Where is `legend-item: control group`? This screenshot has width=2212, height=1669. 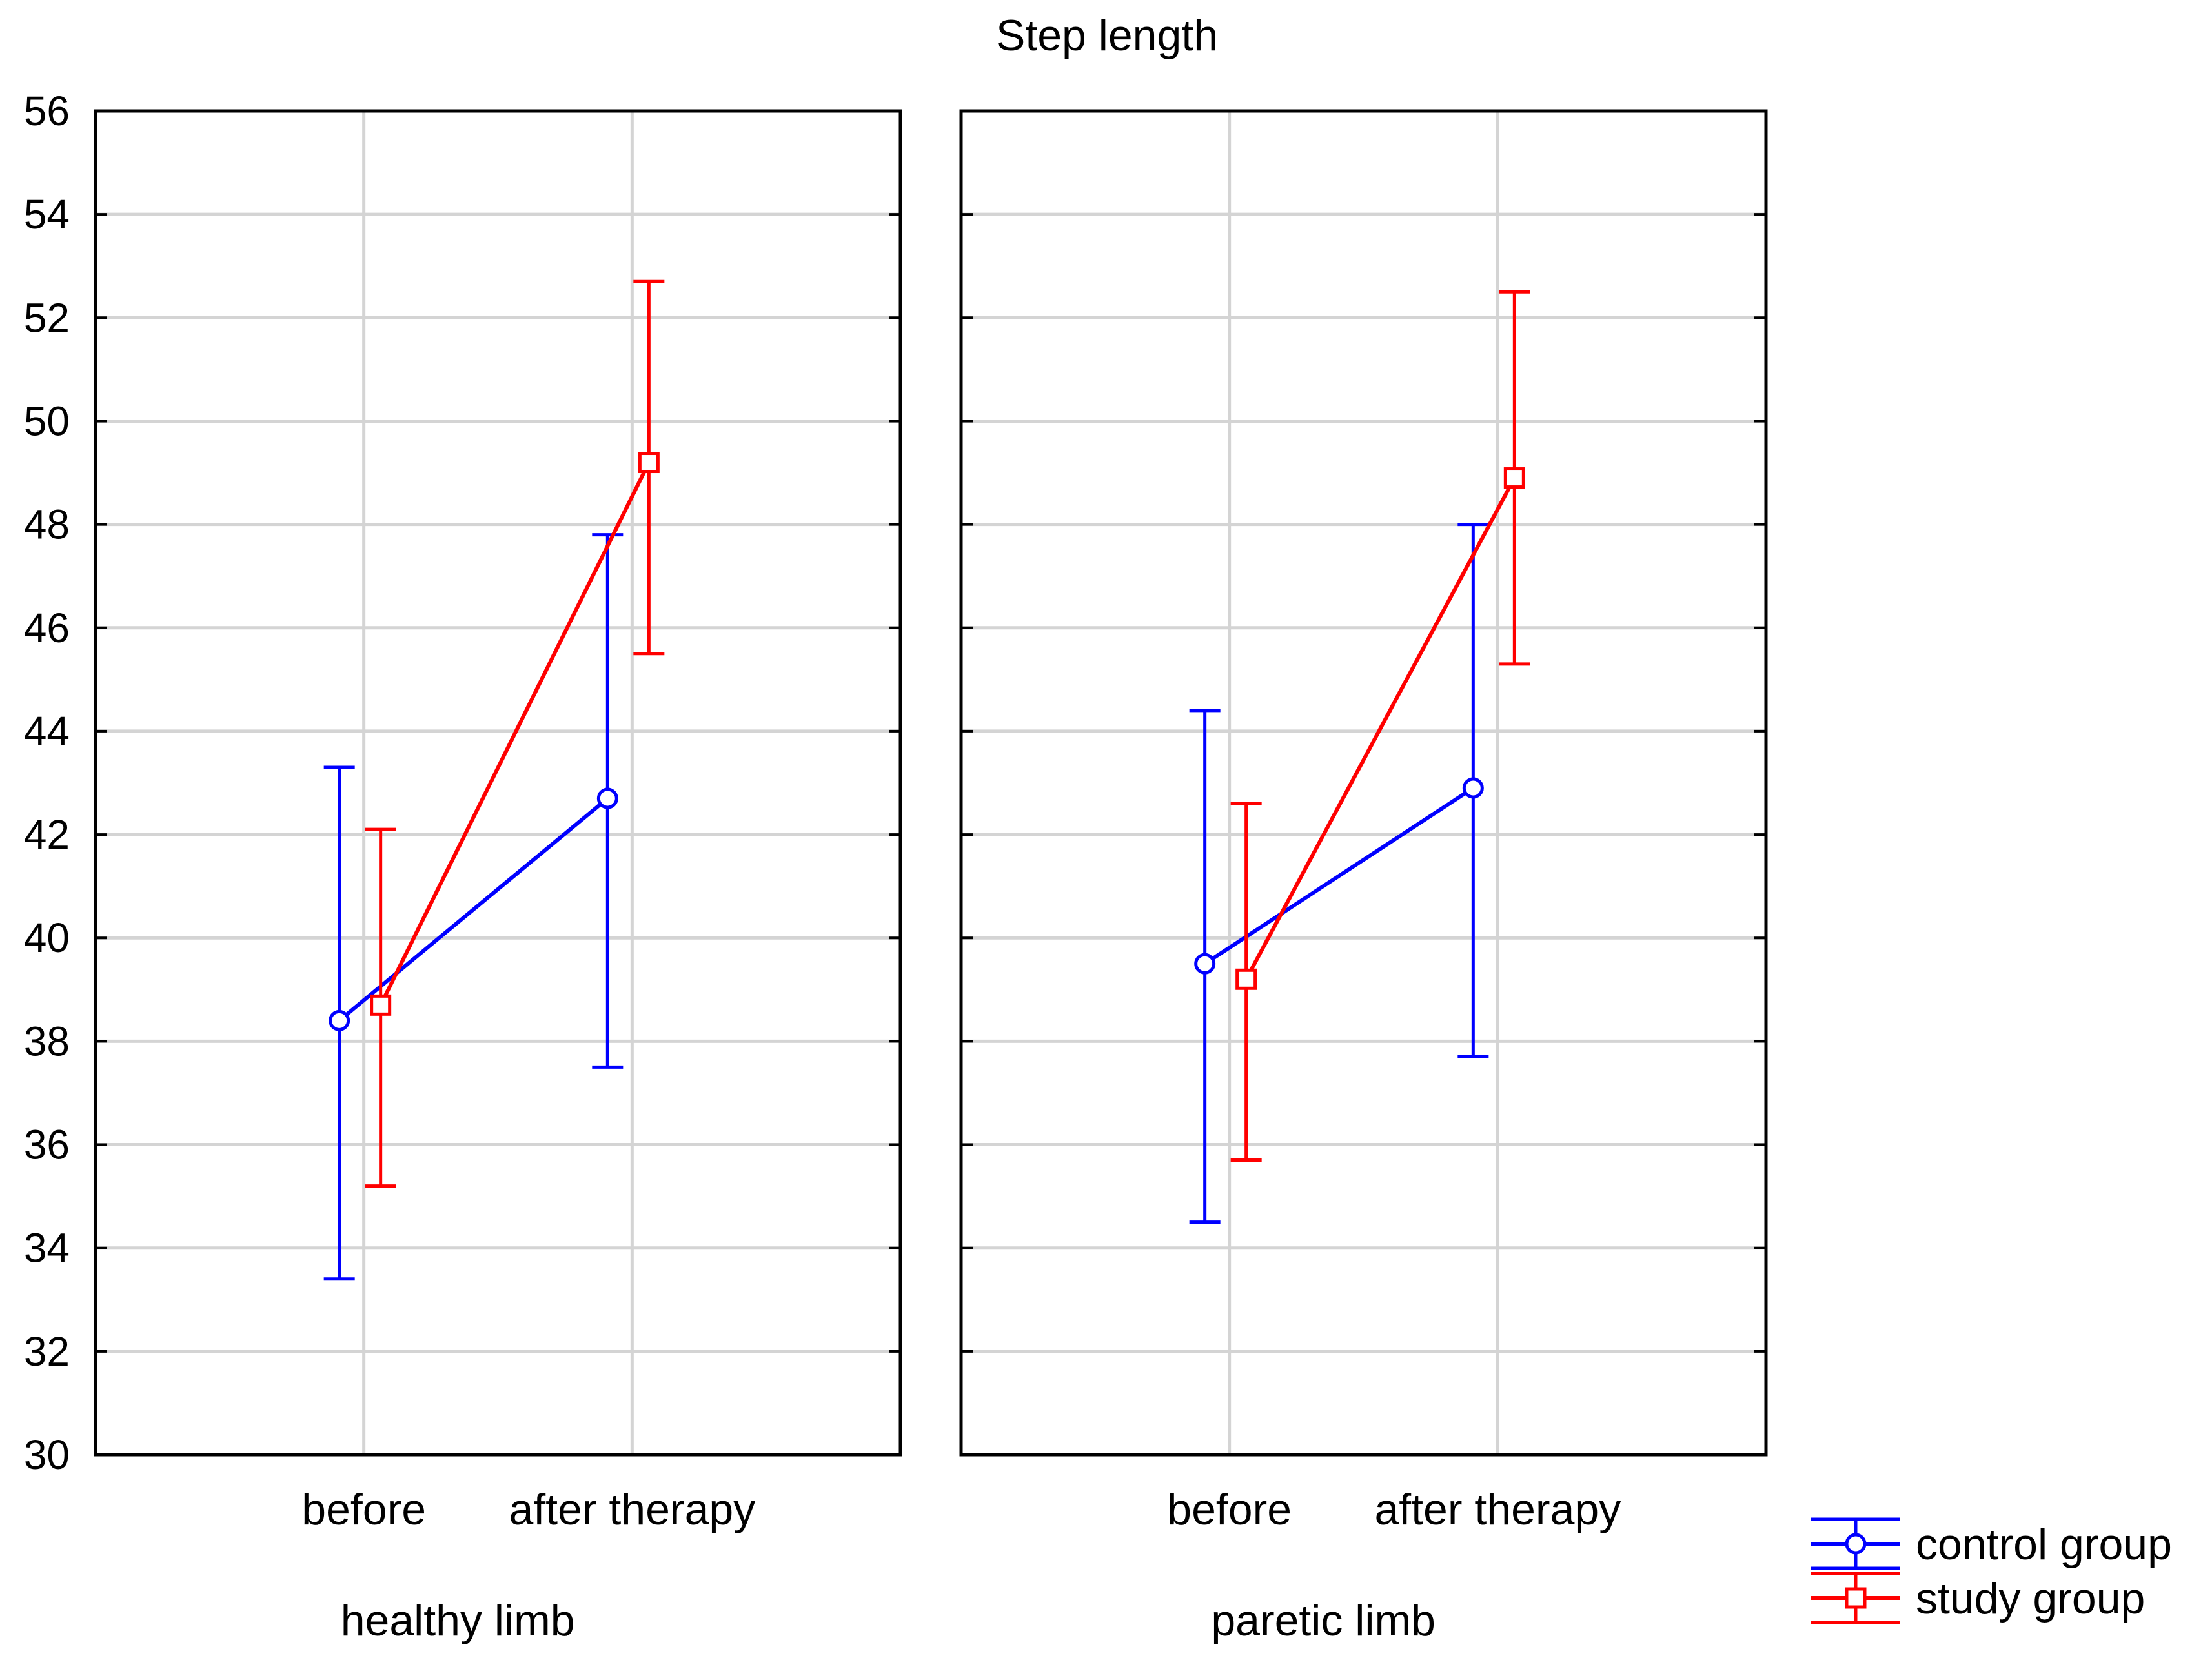 legend-item: control group is located at coordinates (1991, 1543).